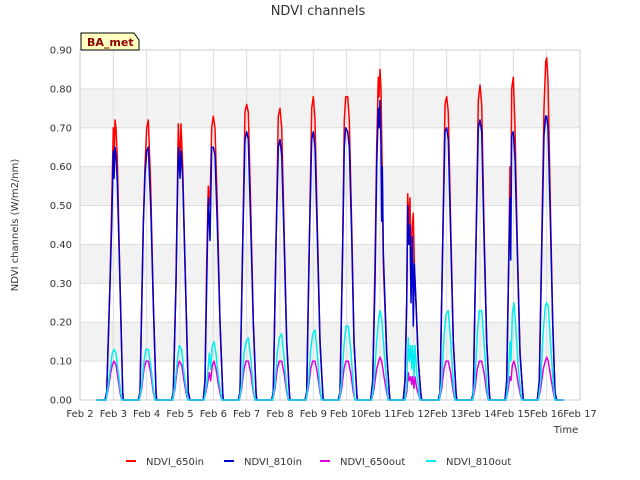 This screenshot has height=480, width=640. I want to click on x-tick-label: Feb 2, so click(79, 414).